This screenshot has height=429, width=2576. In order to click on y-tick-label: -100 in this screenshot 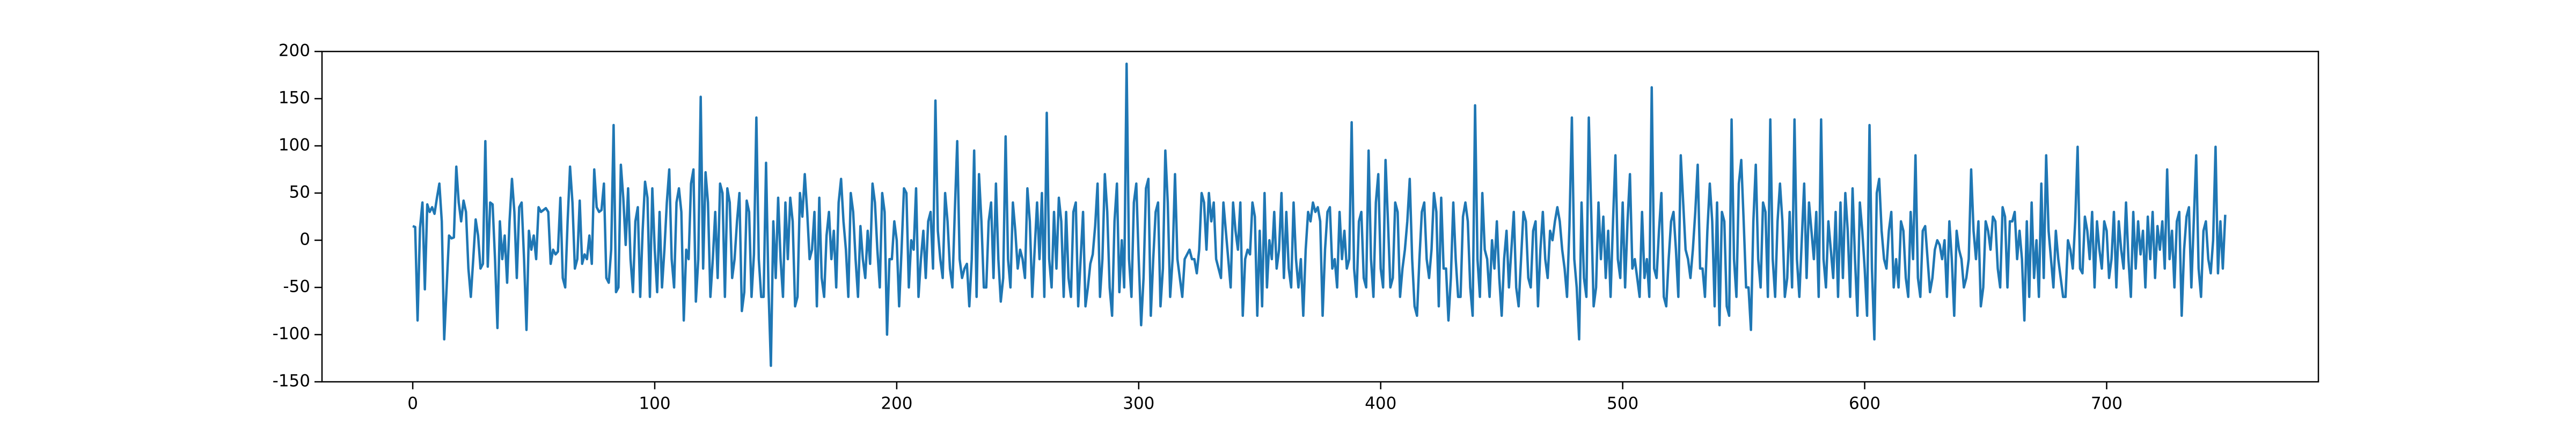, I will do `click(291, 334)`.